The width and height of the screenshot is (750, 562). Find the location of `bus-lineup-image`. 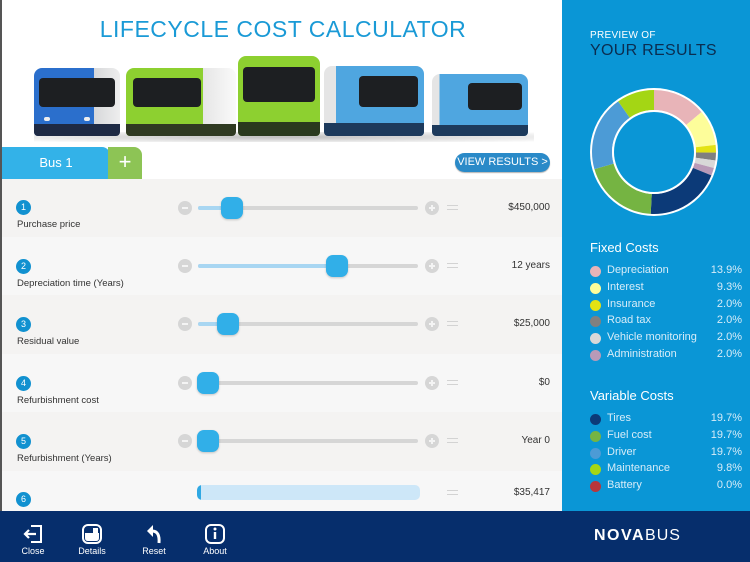

bus-lineup-image is located at coordinates (284, 97).